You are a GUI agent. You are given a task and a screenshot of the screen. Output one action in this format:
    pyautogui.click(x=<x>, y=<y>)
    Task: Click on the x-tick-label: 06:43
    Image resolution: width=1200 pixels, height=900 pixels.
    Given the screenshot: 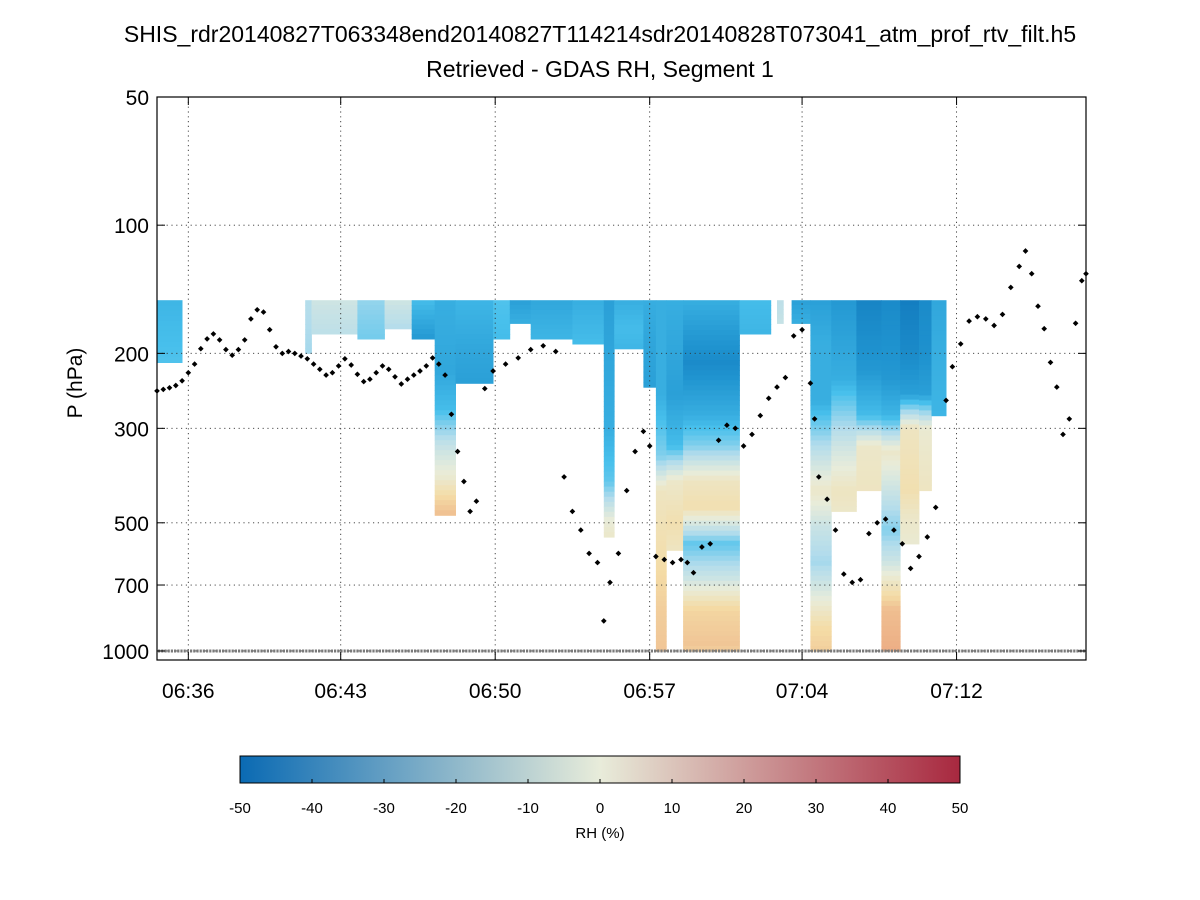 What is the action you would take?
    pyautogui.click(x=340, y=691)
    